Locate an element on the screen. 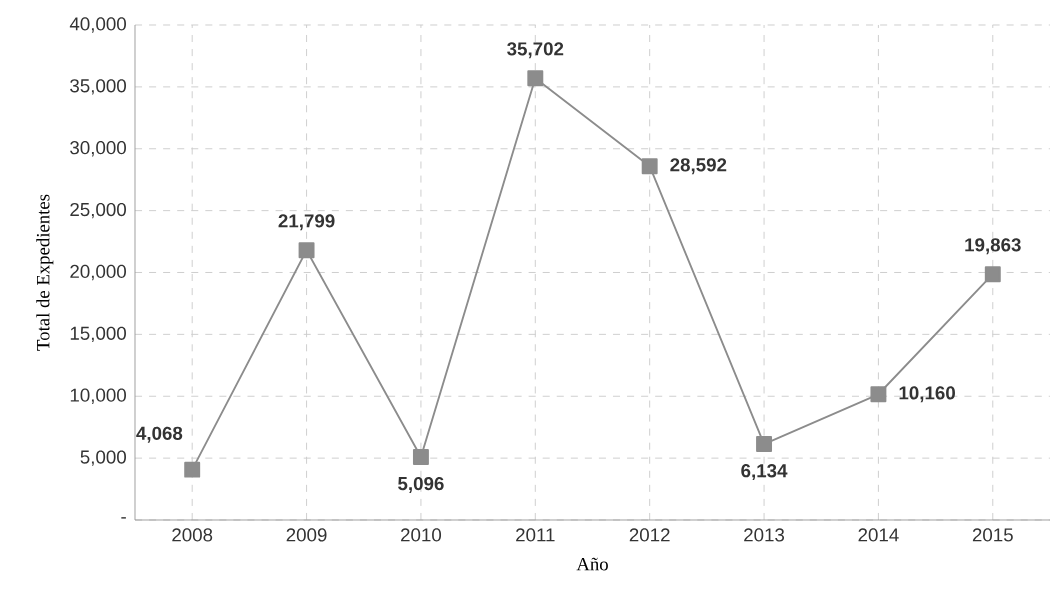 Image resolution: width=1058 pixels, height=592 pixels. y-tick-label: 40,000 is located at coordinates (97, 25).